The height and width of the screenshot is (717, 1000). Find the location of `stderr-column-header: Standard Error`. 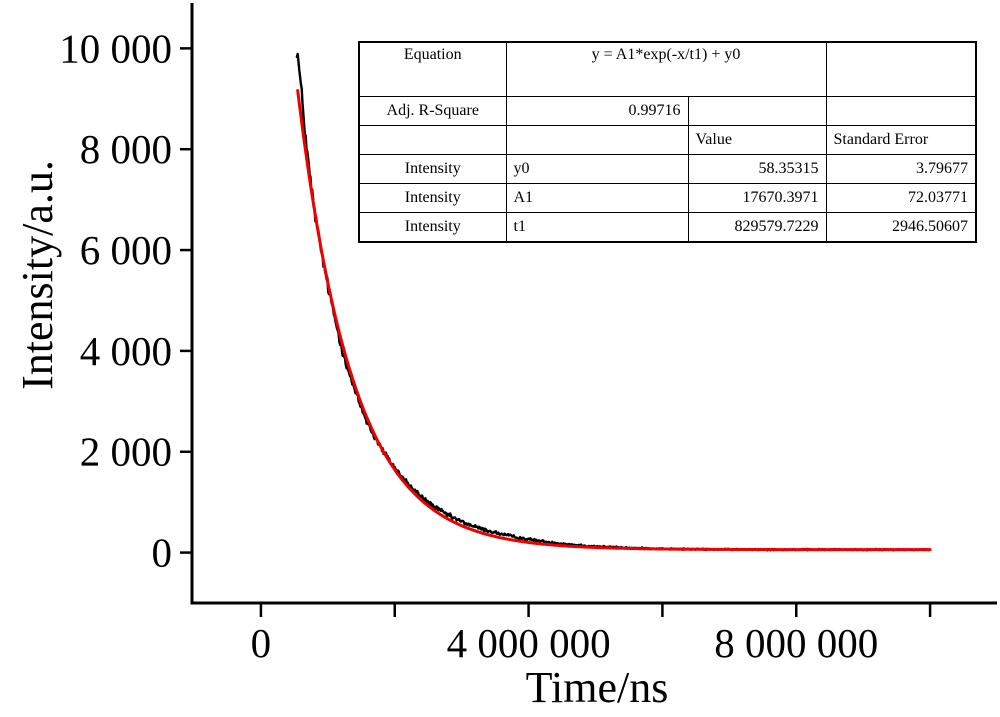

stderr-column-header: Standard Error is located at coordinates (901, 140).